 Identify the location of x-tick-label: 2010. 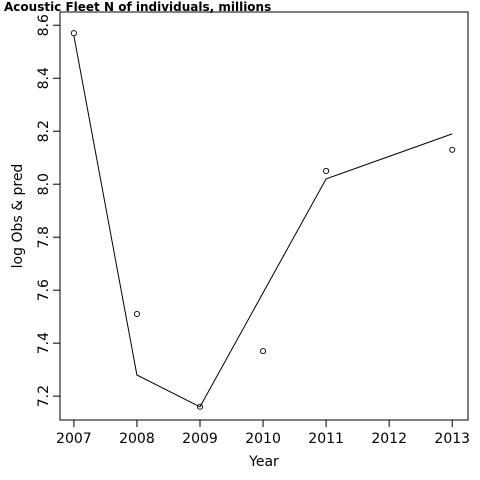
(263, 439).